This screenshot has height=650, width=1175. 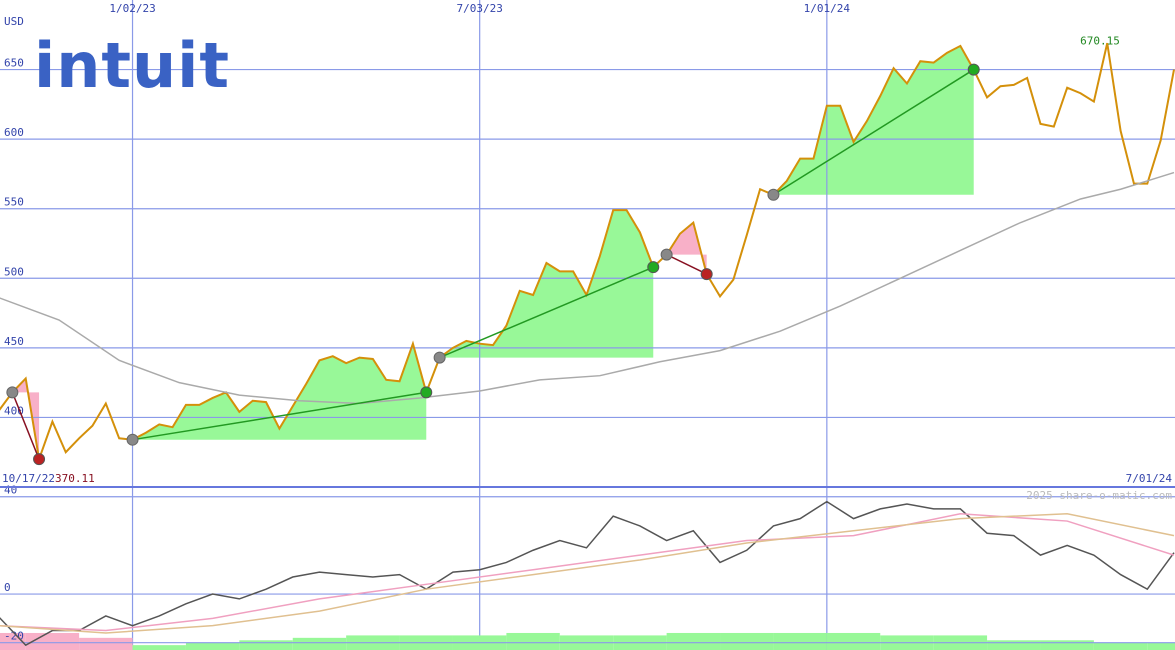 I want to click on y-tick-label: 0, so click(x=7, y=587).